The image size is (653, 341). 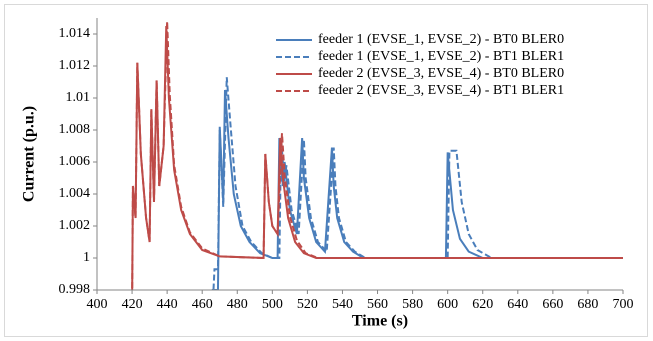 What do you see at coordinates (202, 304) in the screenshot?
I see `x-tick-label: 460` at bounding box center [202, 304].